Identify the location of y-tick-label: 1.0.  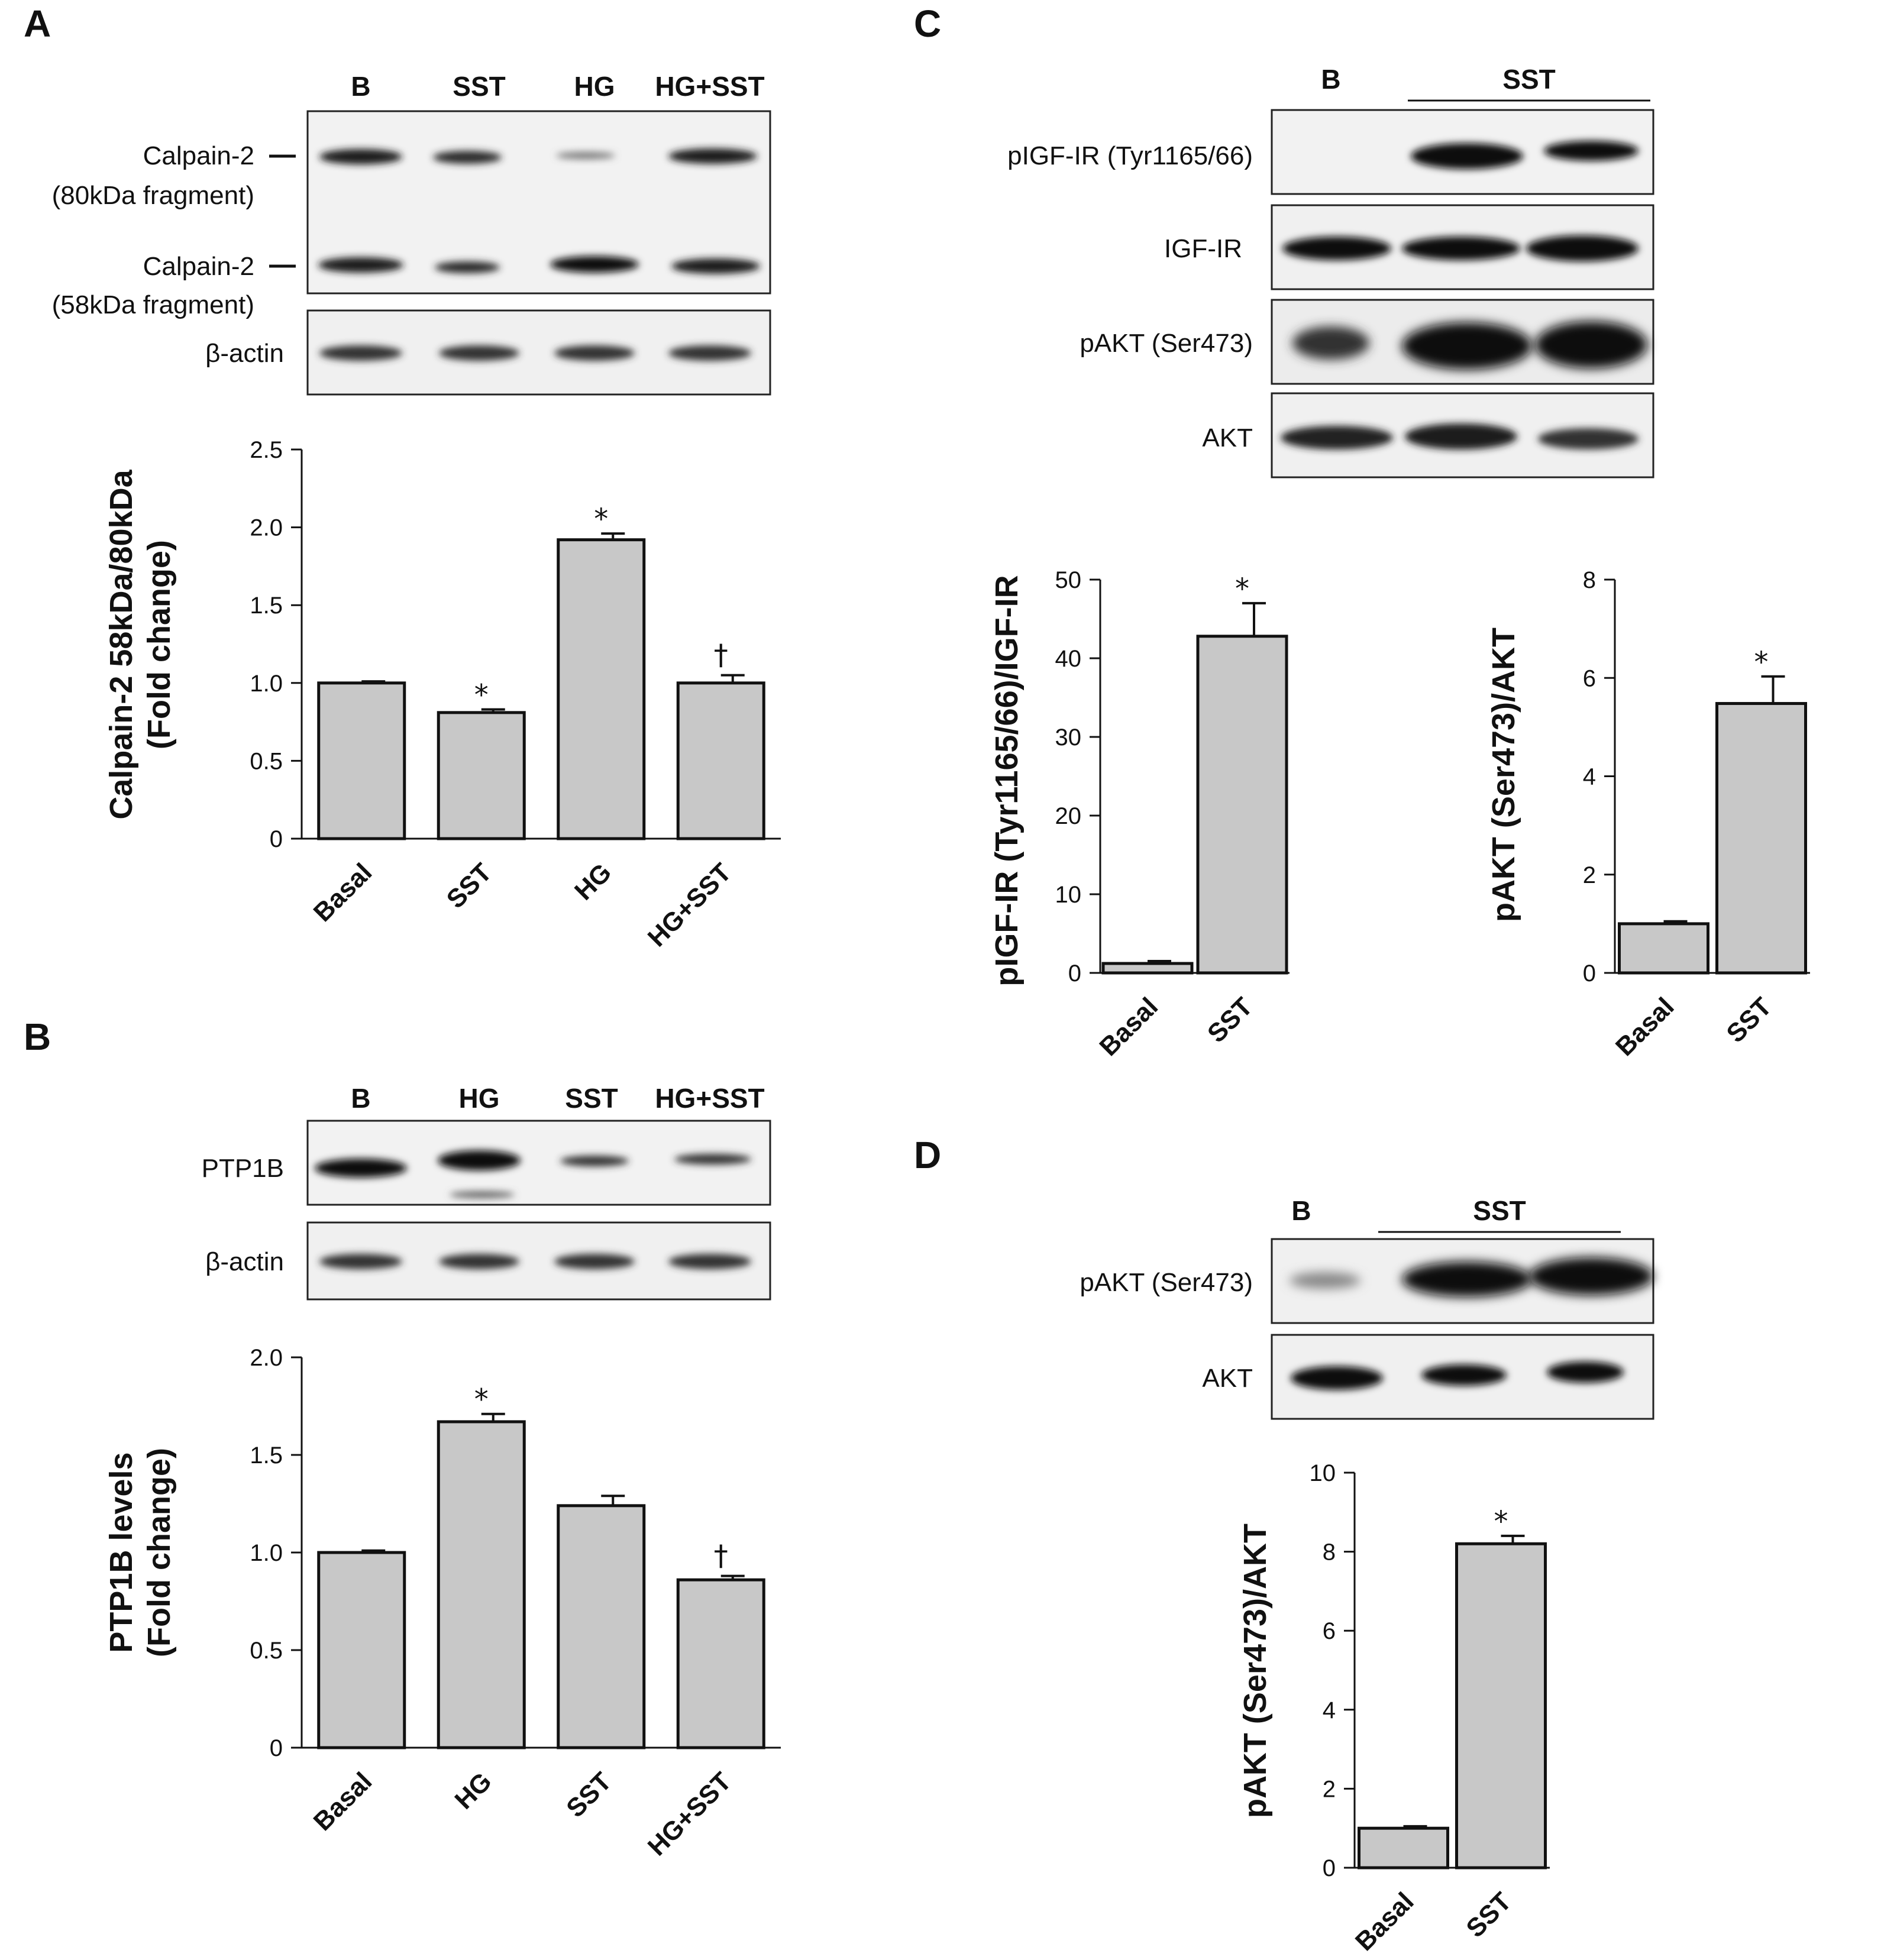
(267, 1553).